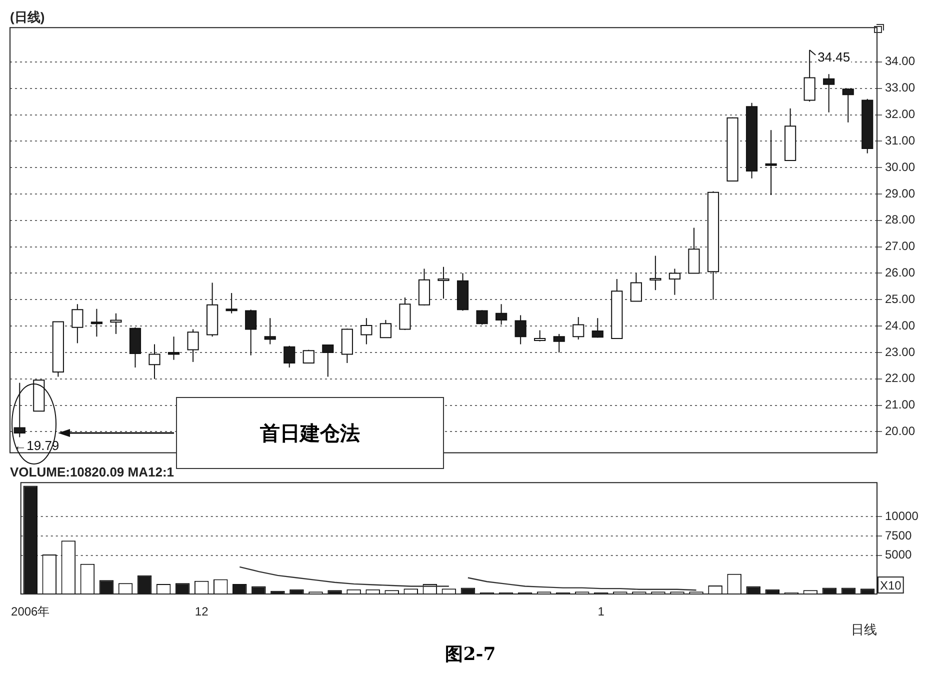  I want to click on y-tick-label: 33.00, so click(900, 87).